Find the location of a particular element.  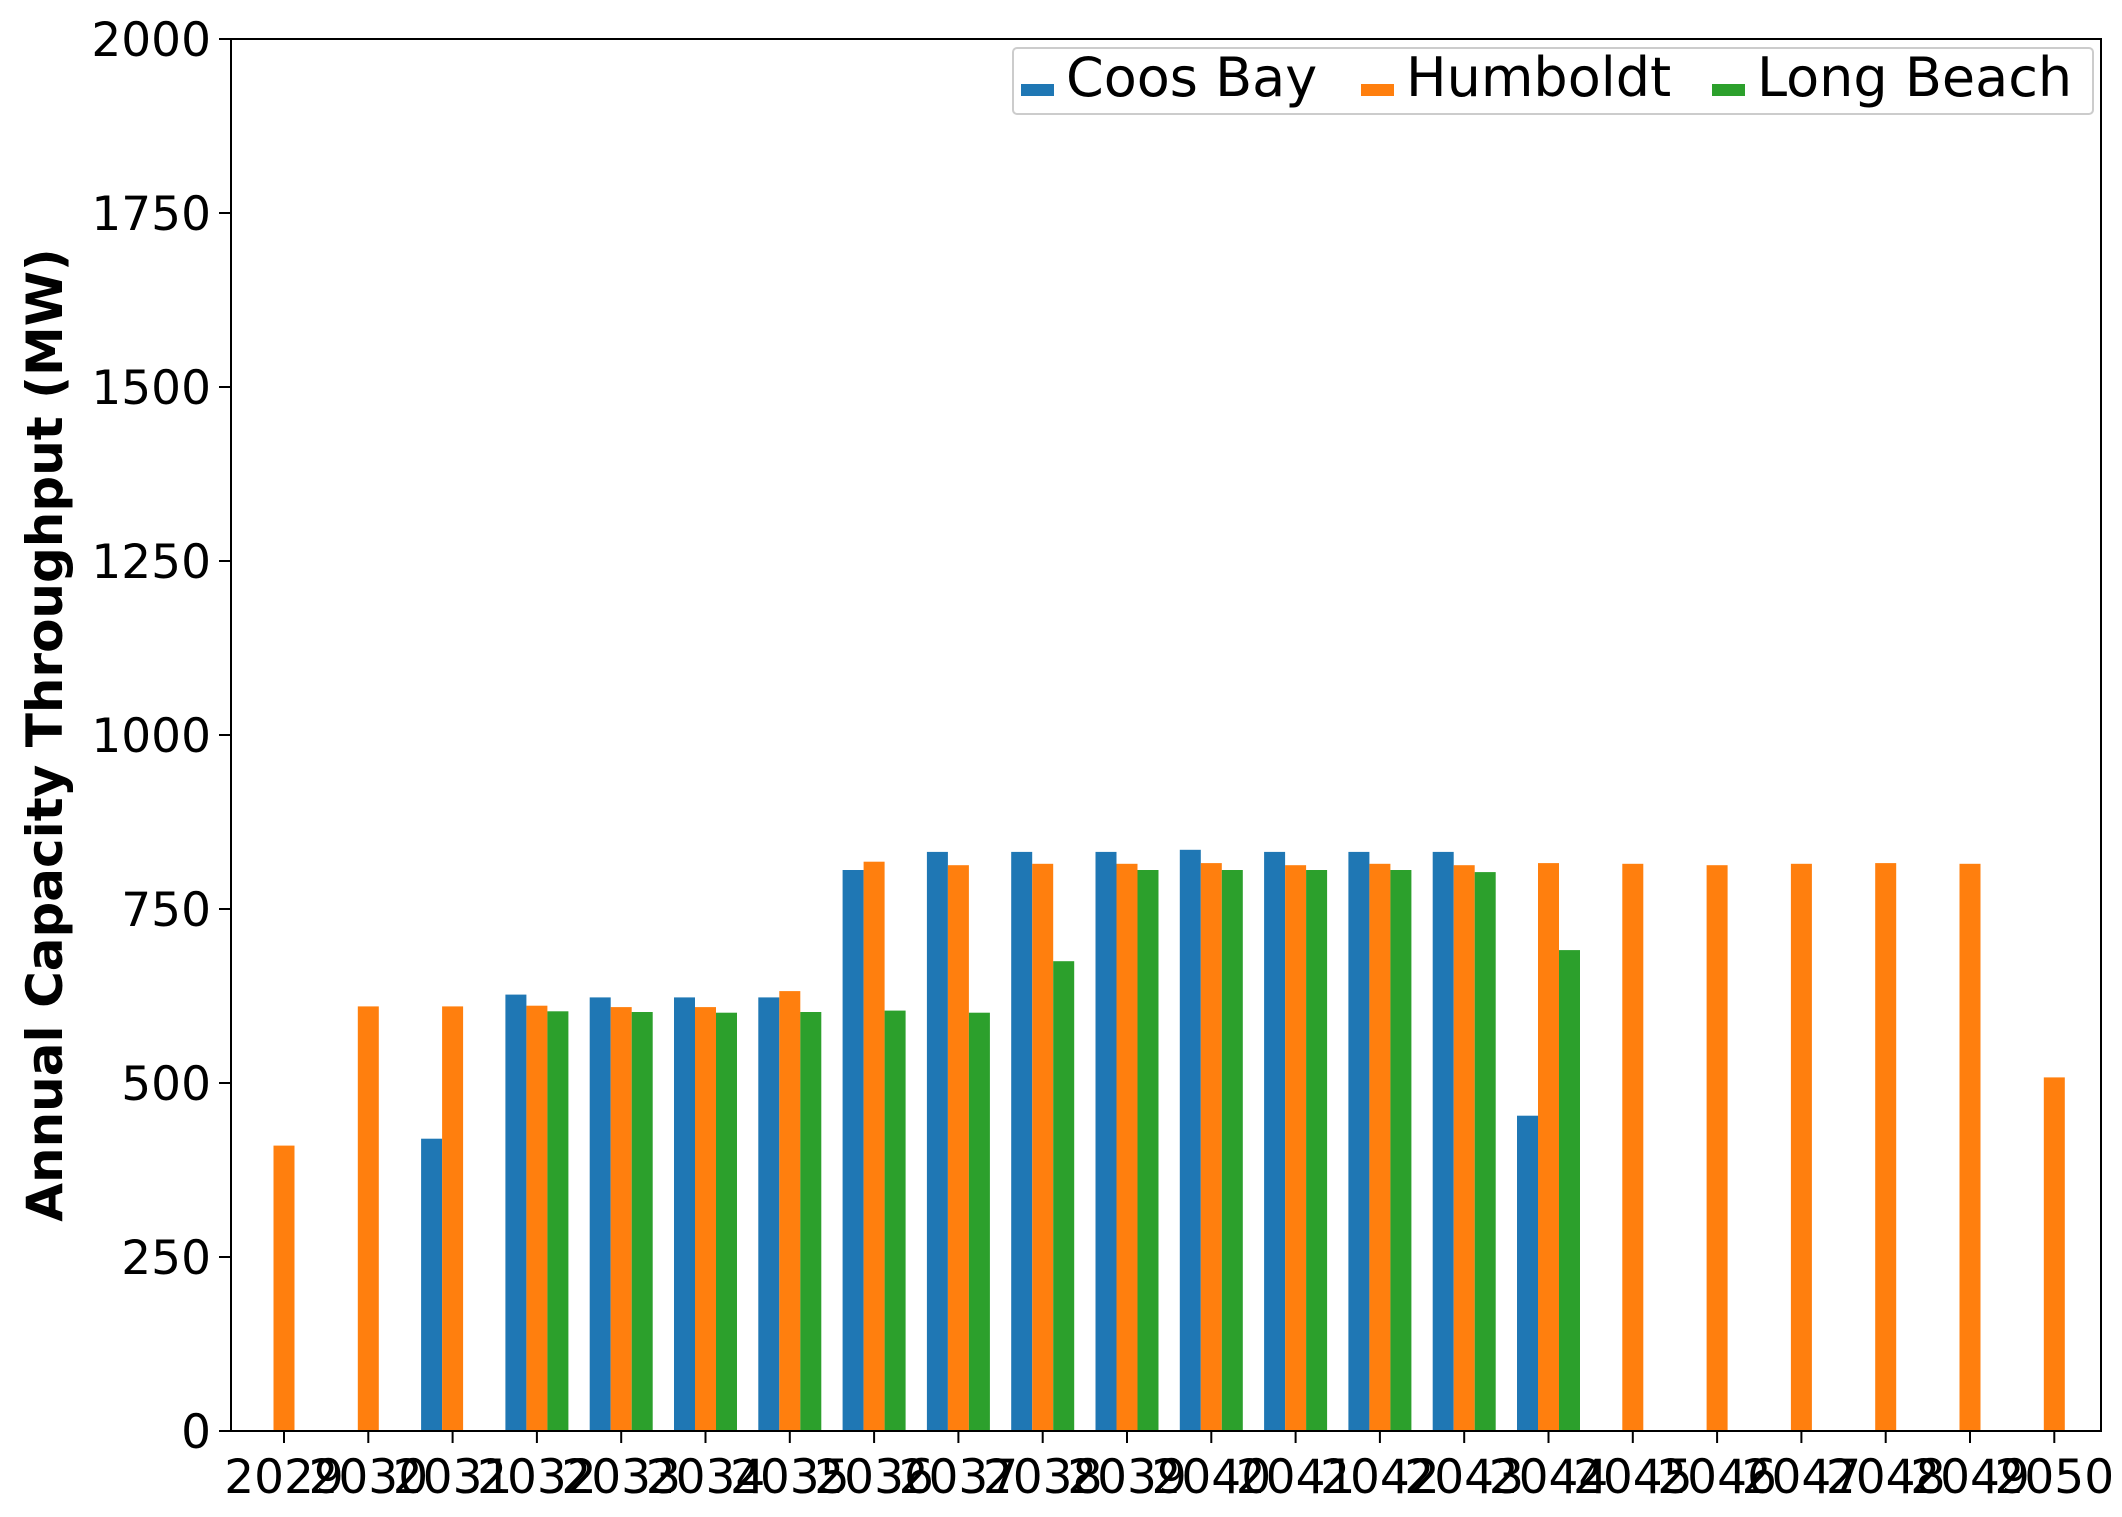

y-axis: 0 250 500 750 1000 1250 1500 1750 2000 is located at coordinates (161, 736).